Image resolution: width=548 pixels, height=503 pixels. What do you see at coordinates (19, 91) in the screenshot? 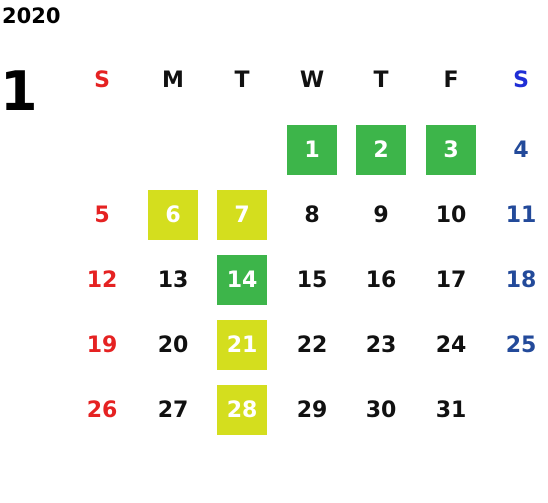
I see `month: 1` at bounding box center [19, 91].